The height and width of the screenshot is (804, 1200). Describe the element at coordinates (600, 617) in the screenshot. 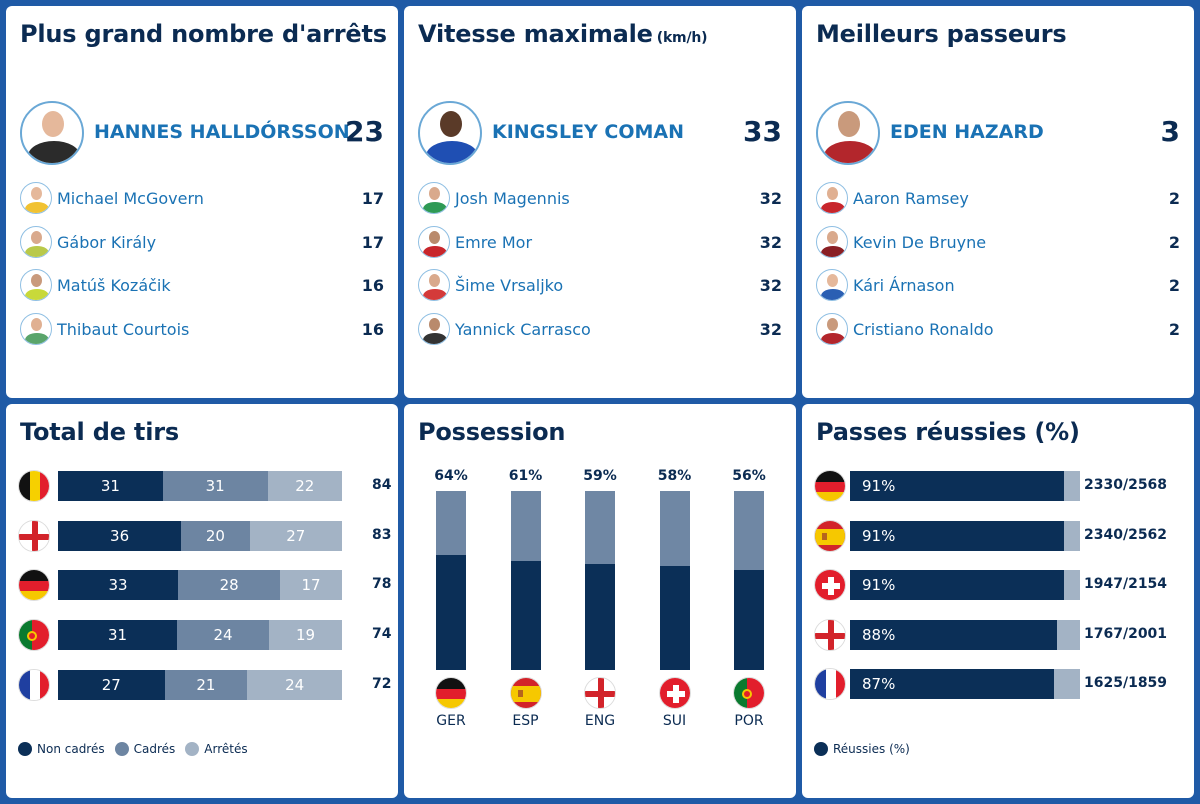

I see `possession-bar` at that location.